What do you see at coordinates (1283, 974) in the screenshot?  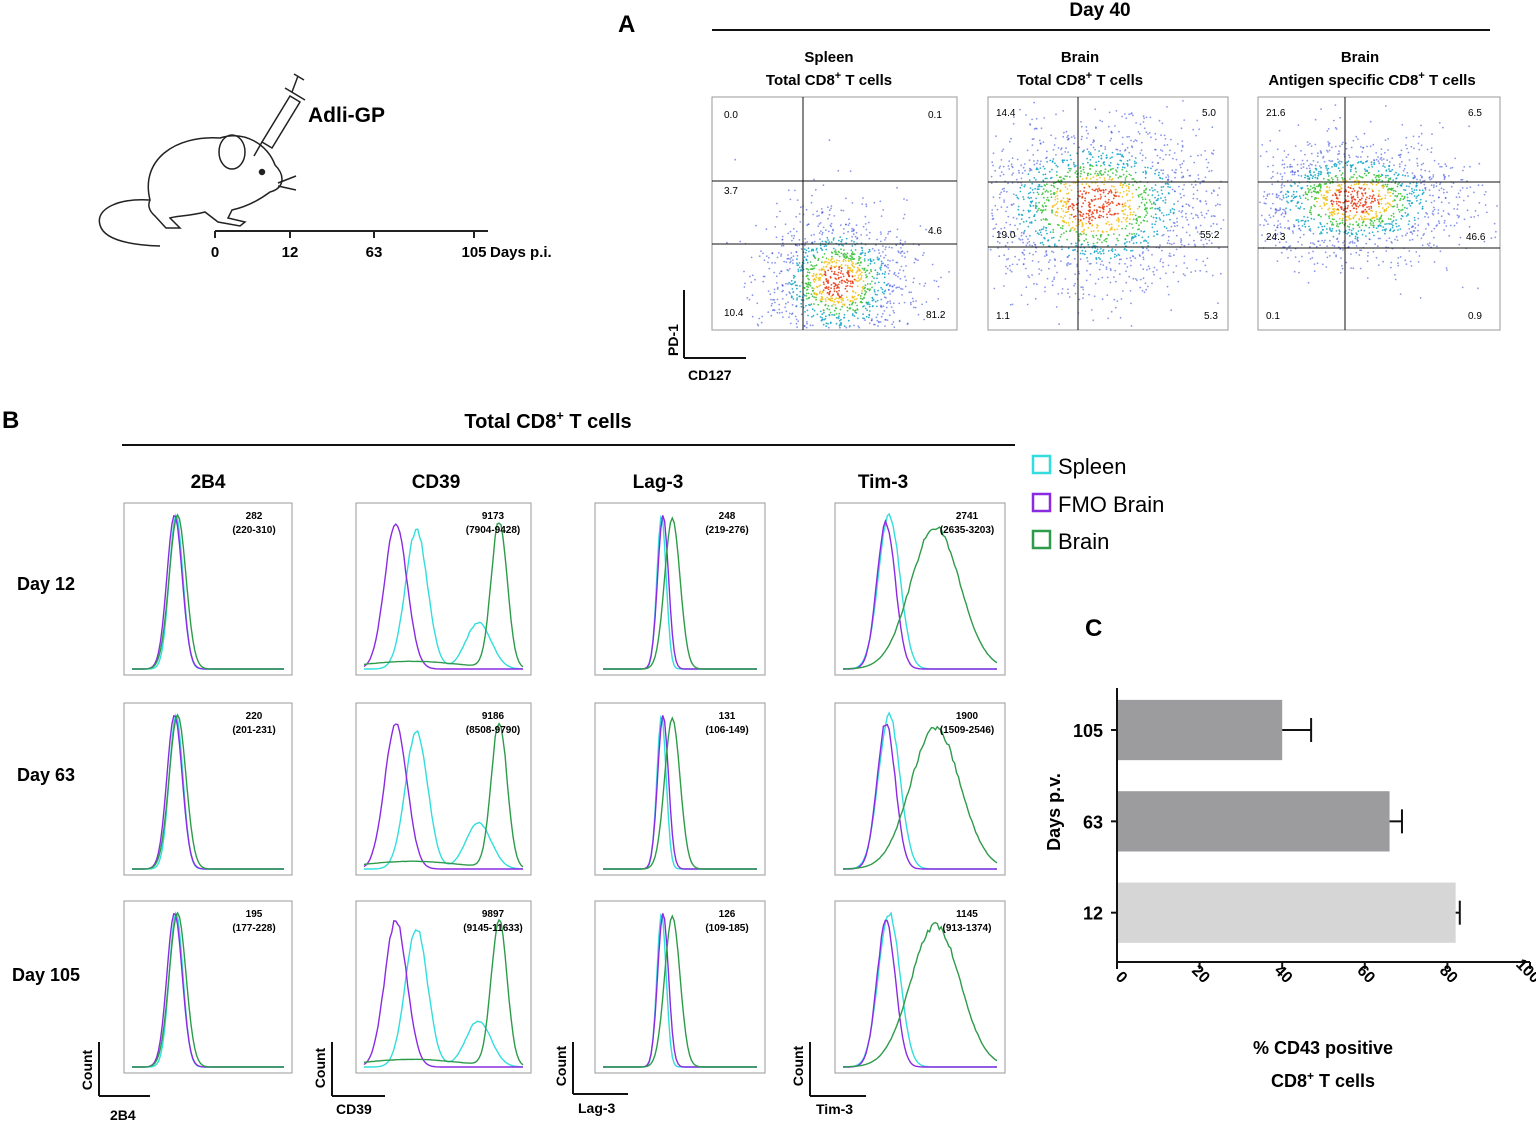 I see `x-tick-label: 40` at bounding box center [1283, 974].